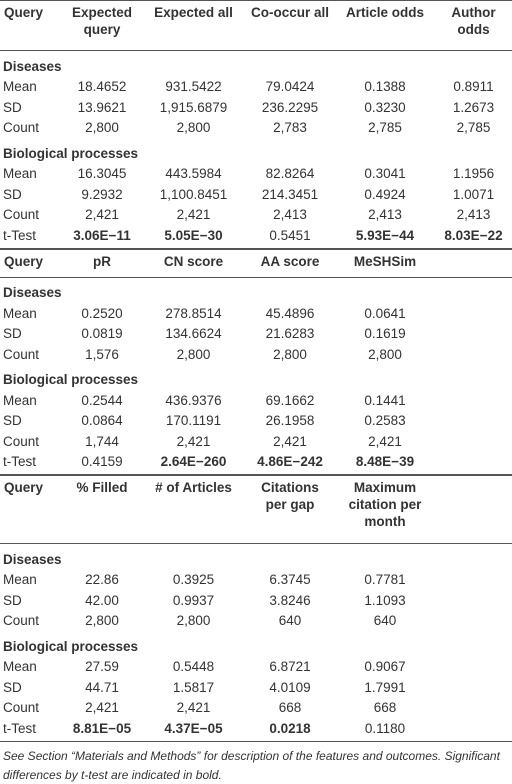 The image size is (512, 784). I want to click on cell: 0.3041, so click(385, 174).